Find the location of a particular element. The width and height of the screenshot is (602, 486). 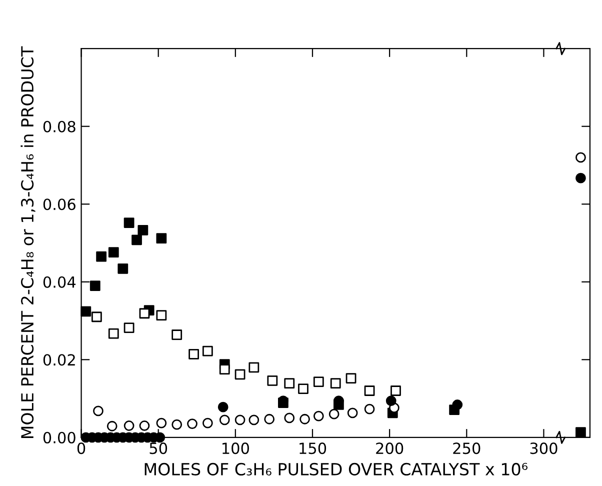

x-tick-label: 250 is located at coordinates (466, 448).